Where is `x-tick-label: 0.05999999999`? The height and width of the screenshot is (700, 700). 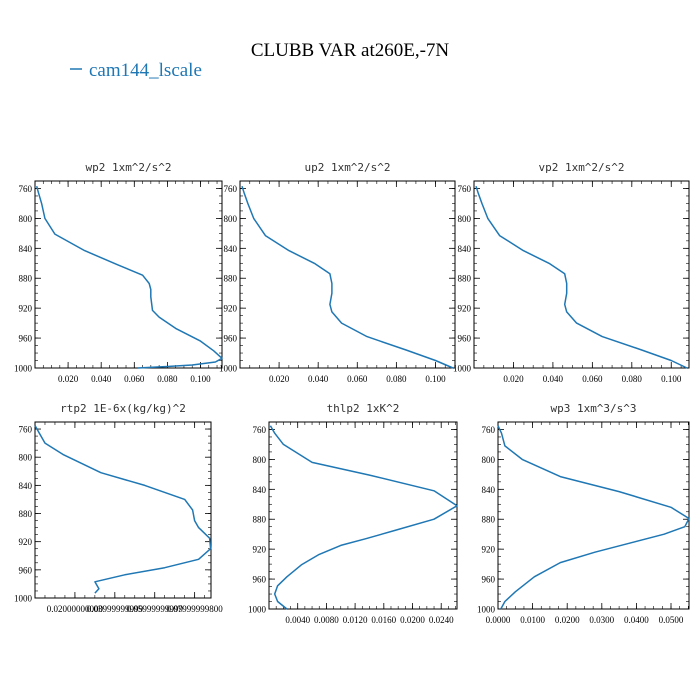
x-tick-label: 0.05999999999 is located at coordinates (155, 609).